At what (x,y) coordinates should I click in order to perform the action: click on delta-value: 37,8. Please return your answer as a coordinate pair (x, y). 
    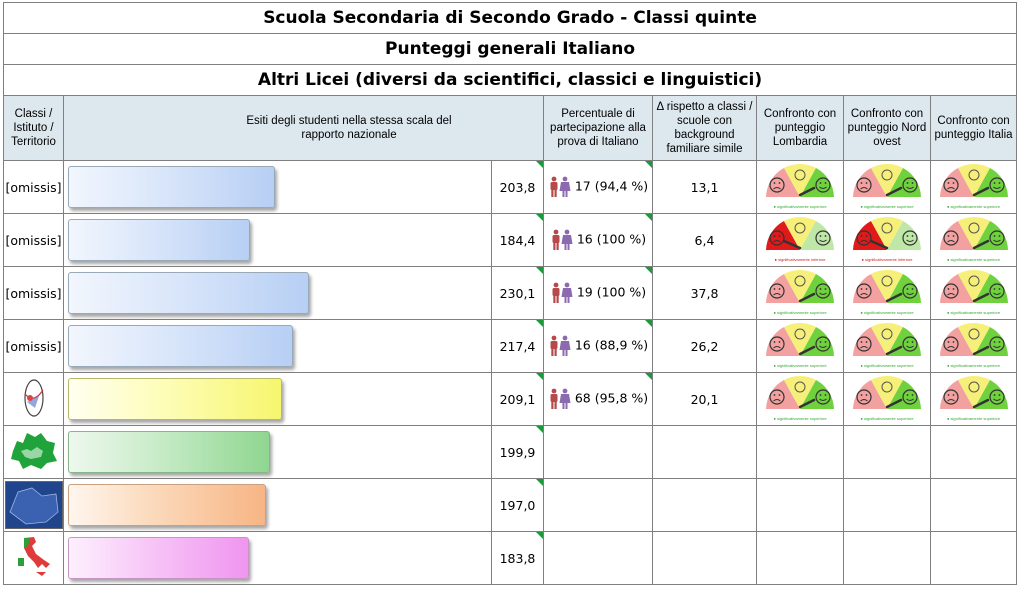
    Looking at the image, I should click on (704, 293).